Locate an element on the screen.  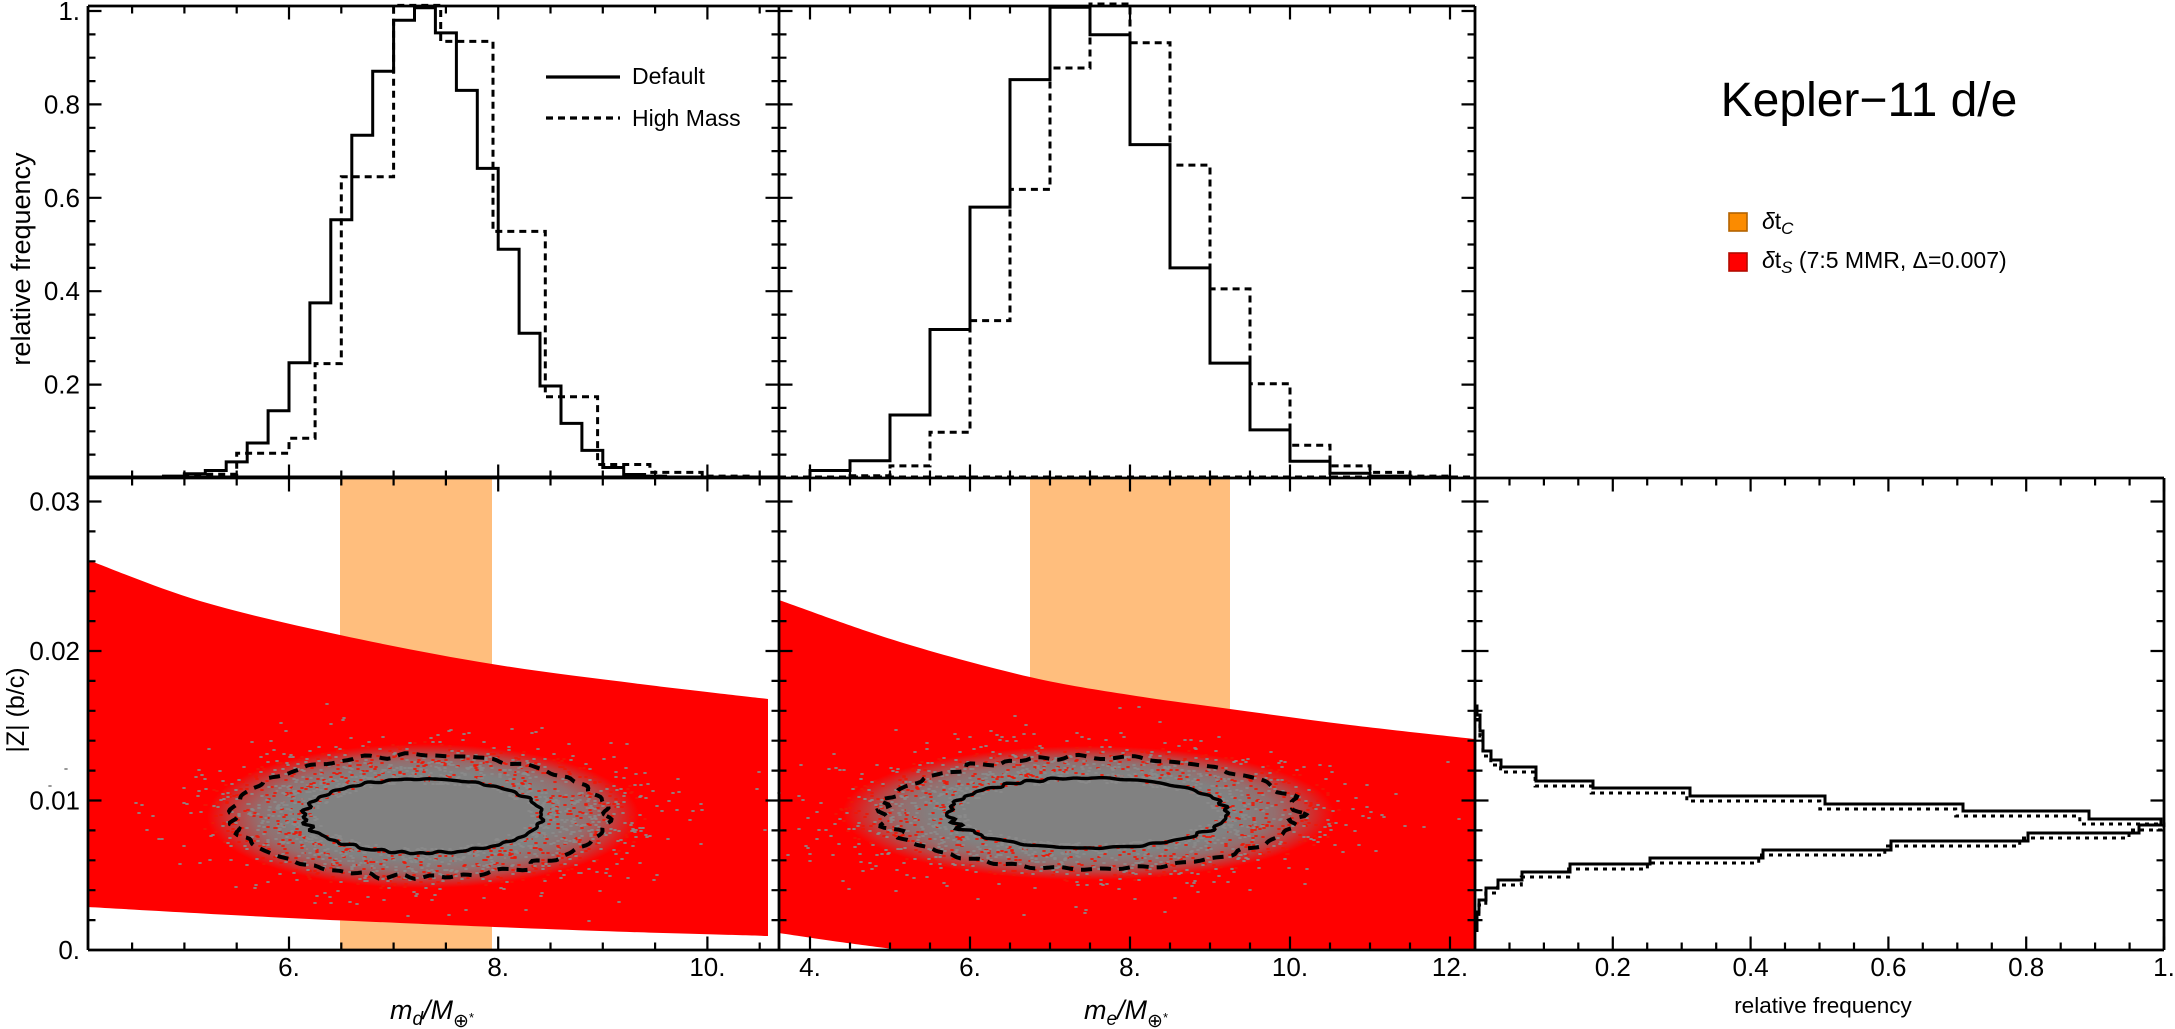
svg-text: 12. is located at coordinates (1450, 967).